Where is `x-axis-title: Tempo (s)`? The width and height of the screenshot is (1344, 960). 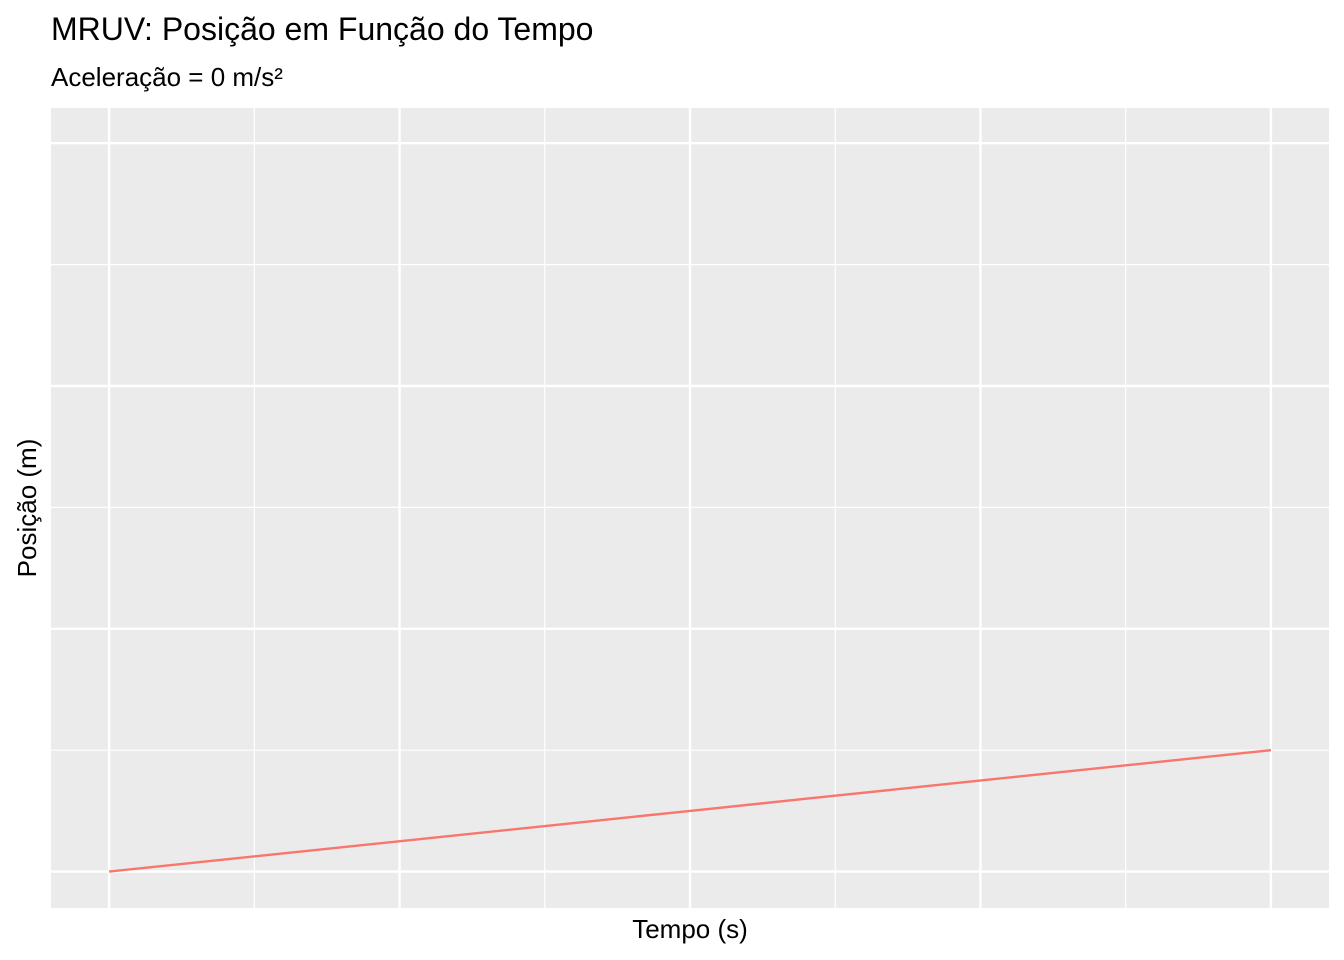
x-axis-title: Tempo (s) is located at coordinates (690, 929).